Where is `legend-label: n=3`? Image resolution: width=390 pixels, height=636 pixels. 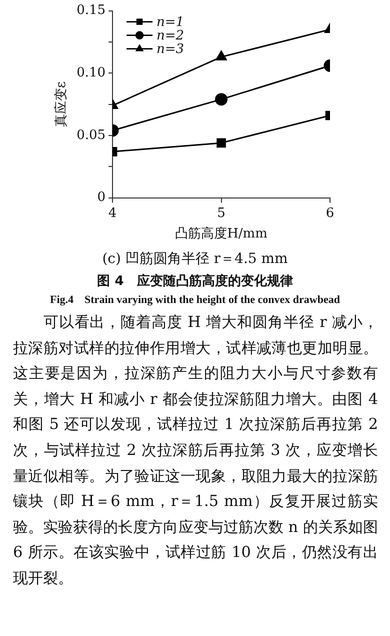
legend-label: n=3 is located at coordinates (170, 50).